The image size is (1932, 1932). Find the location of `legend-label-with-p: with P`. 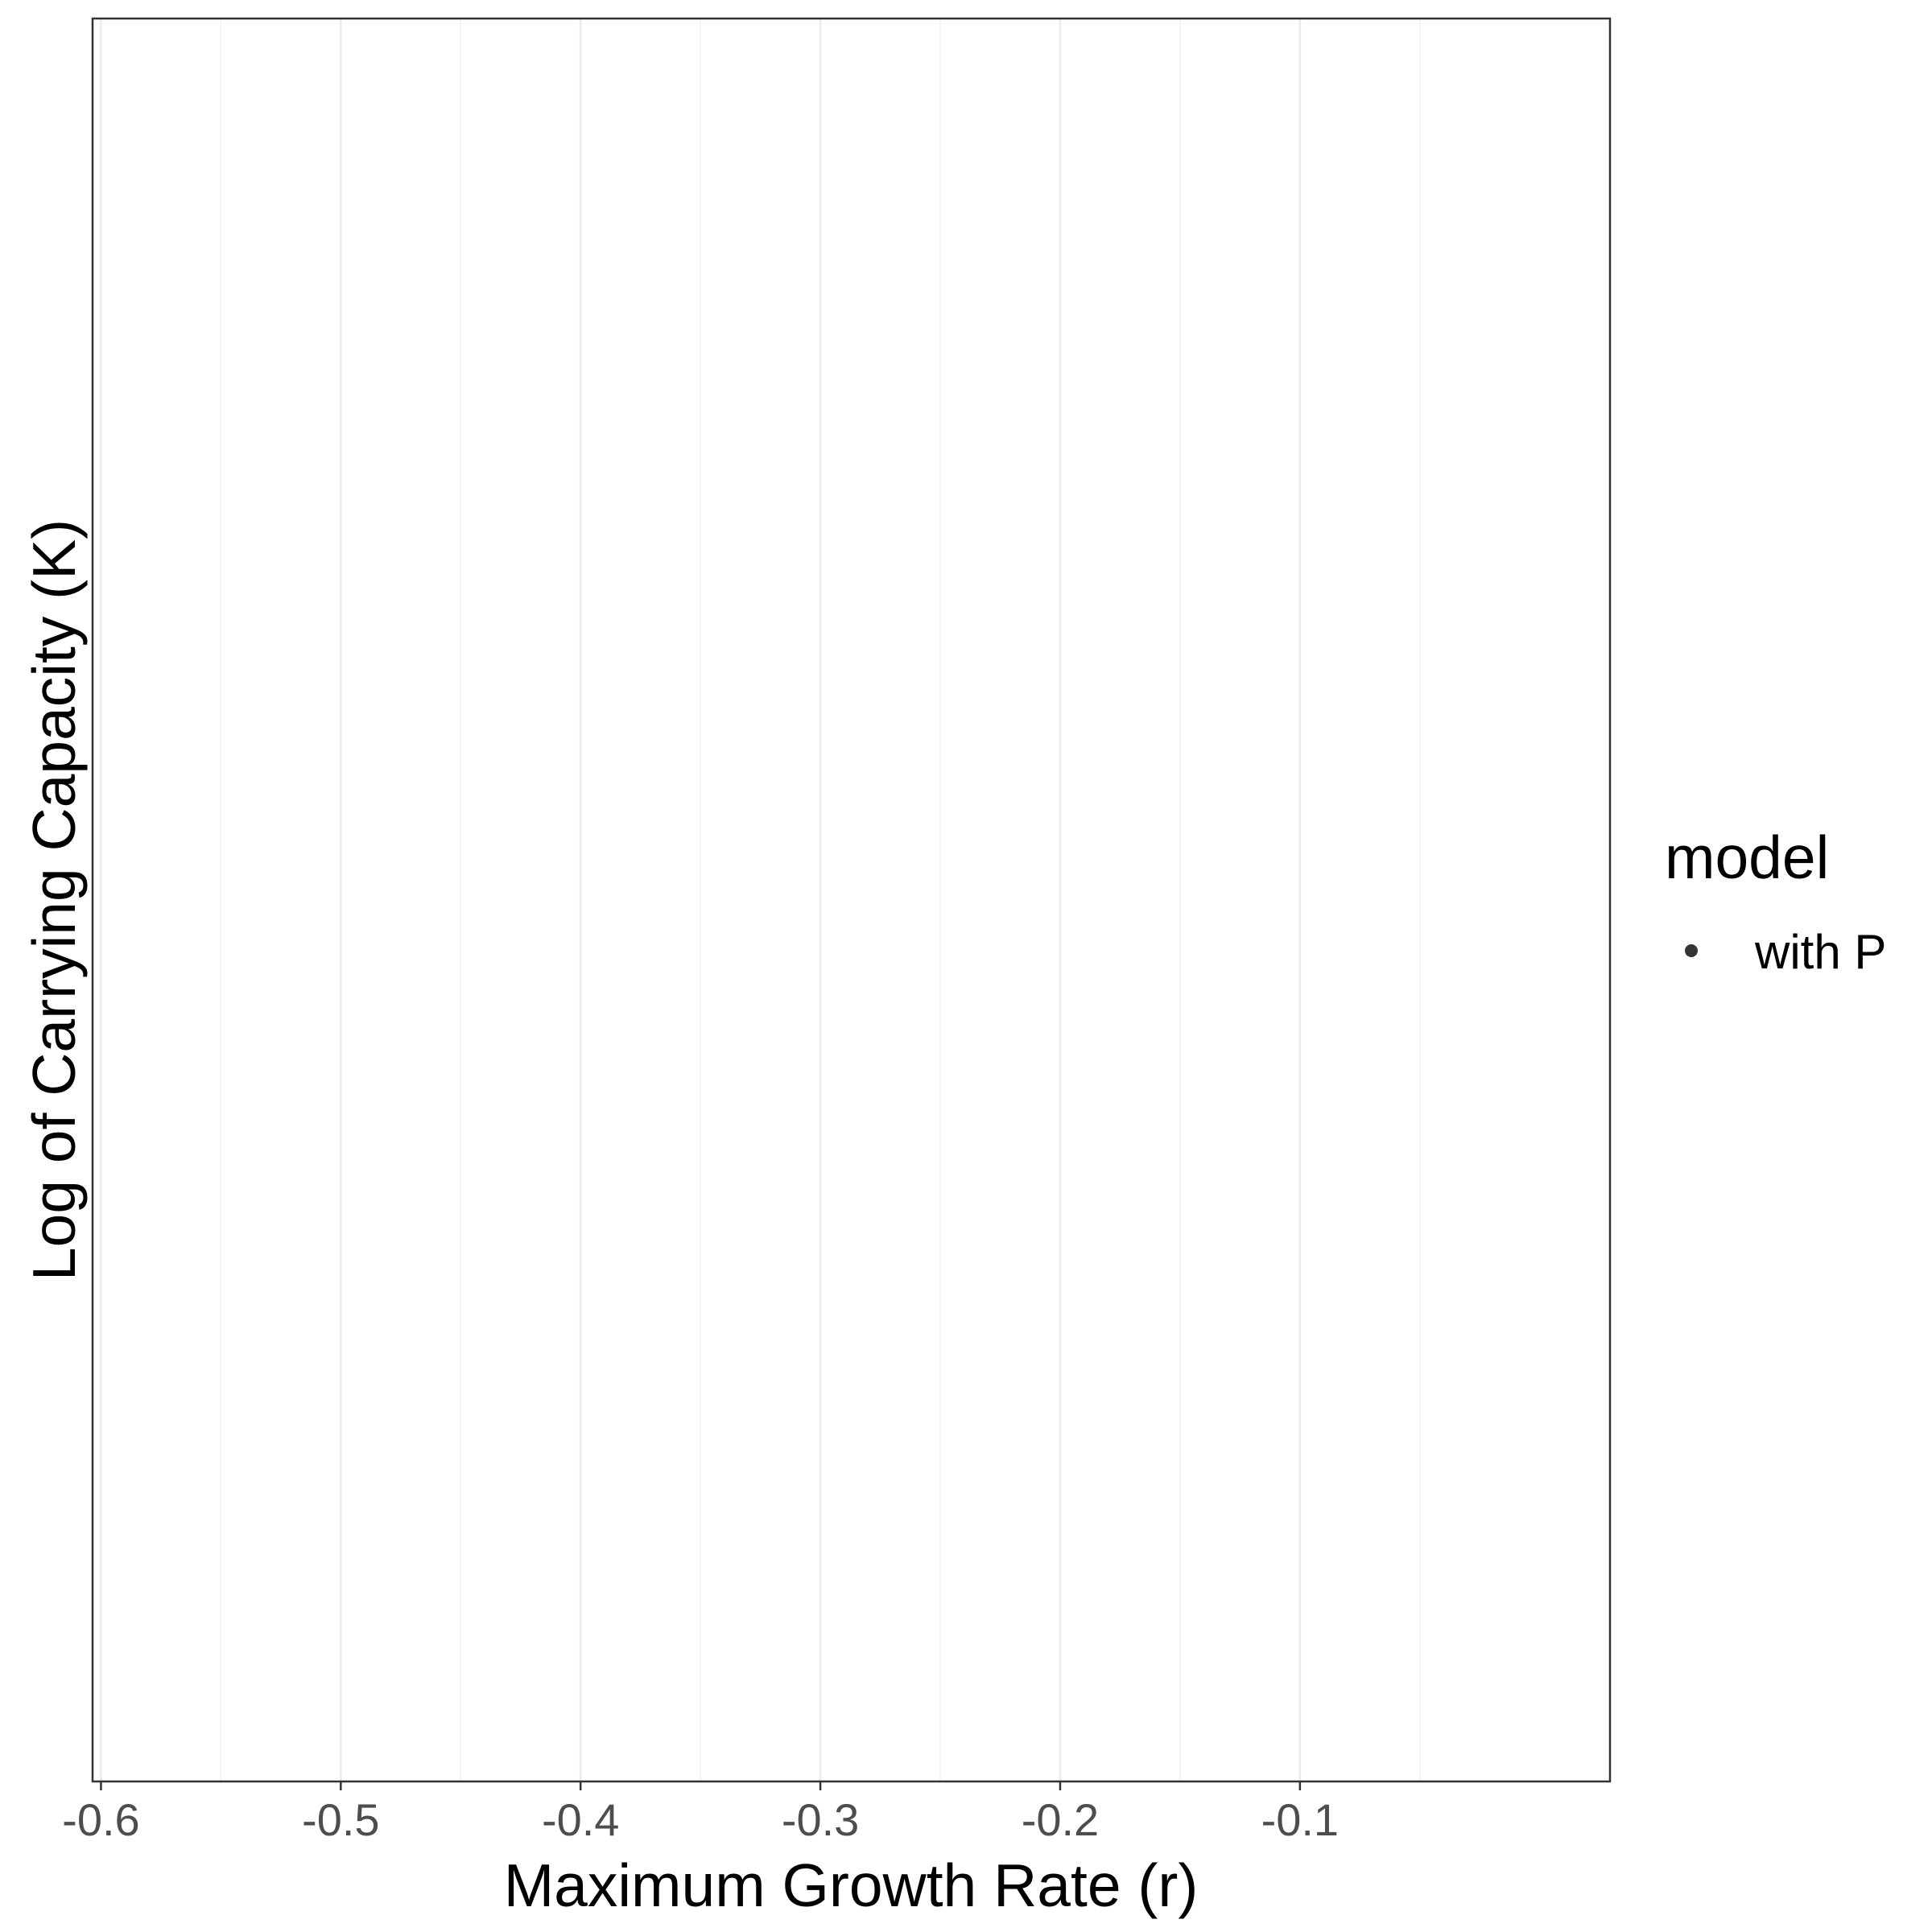

legend-label-with-p: with P is located at coordinates (1820, 952).